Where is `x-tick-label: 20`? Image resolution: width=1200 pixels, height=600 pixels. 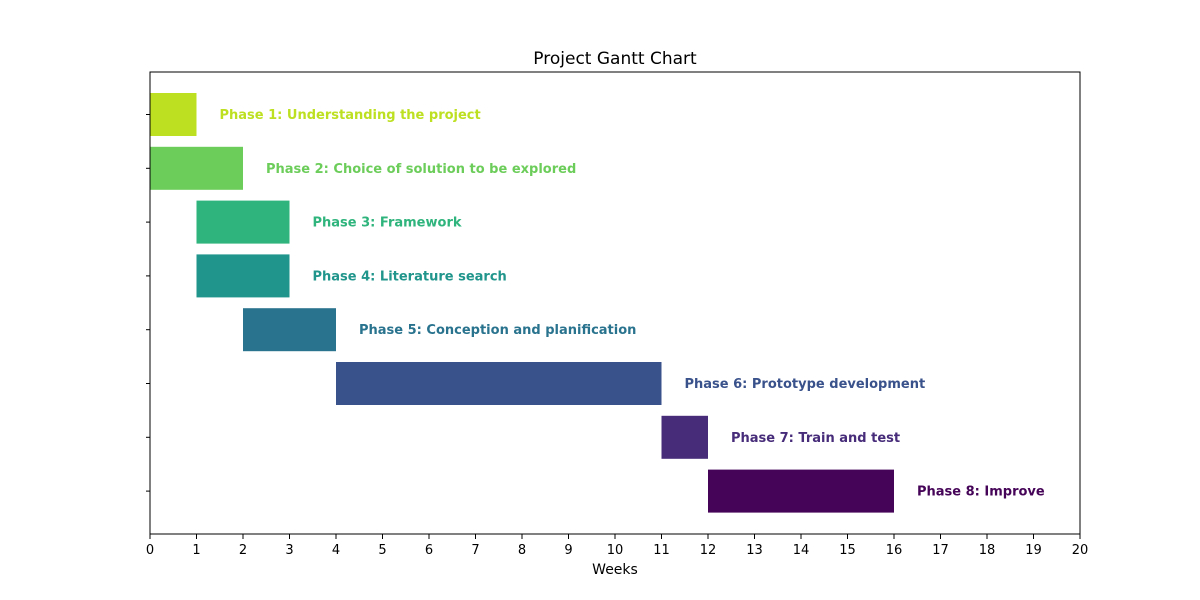 x-tick-label: 20 is located at coordinates (1080, 550).